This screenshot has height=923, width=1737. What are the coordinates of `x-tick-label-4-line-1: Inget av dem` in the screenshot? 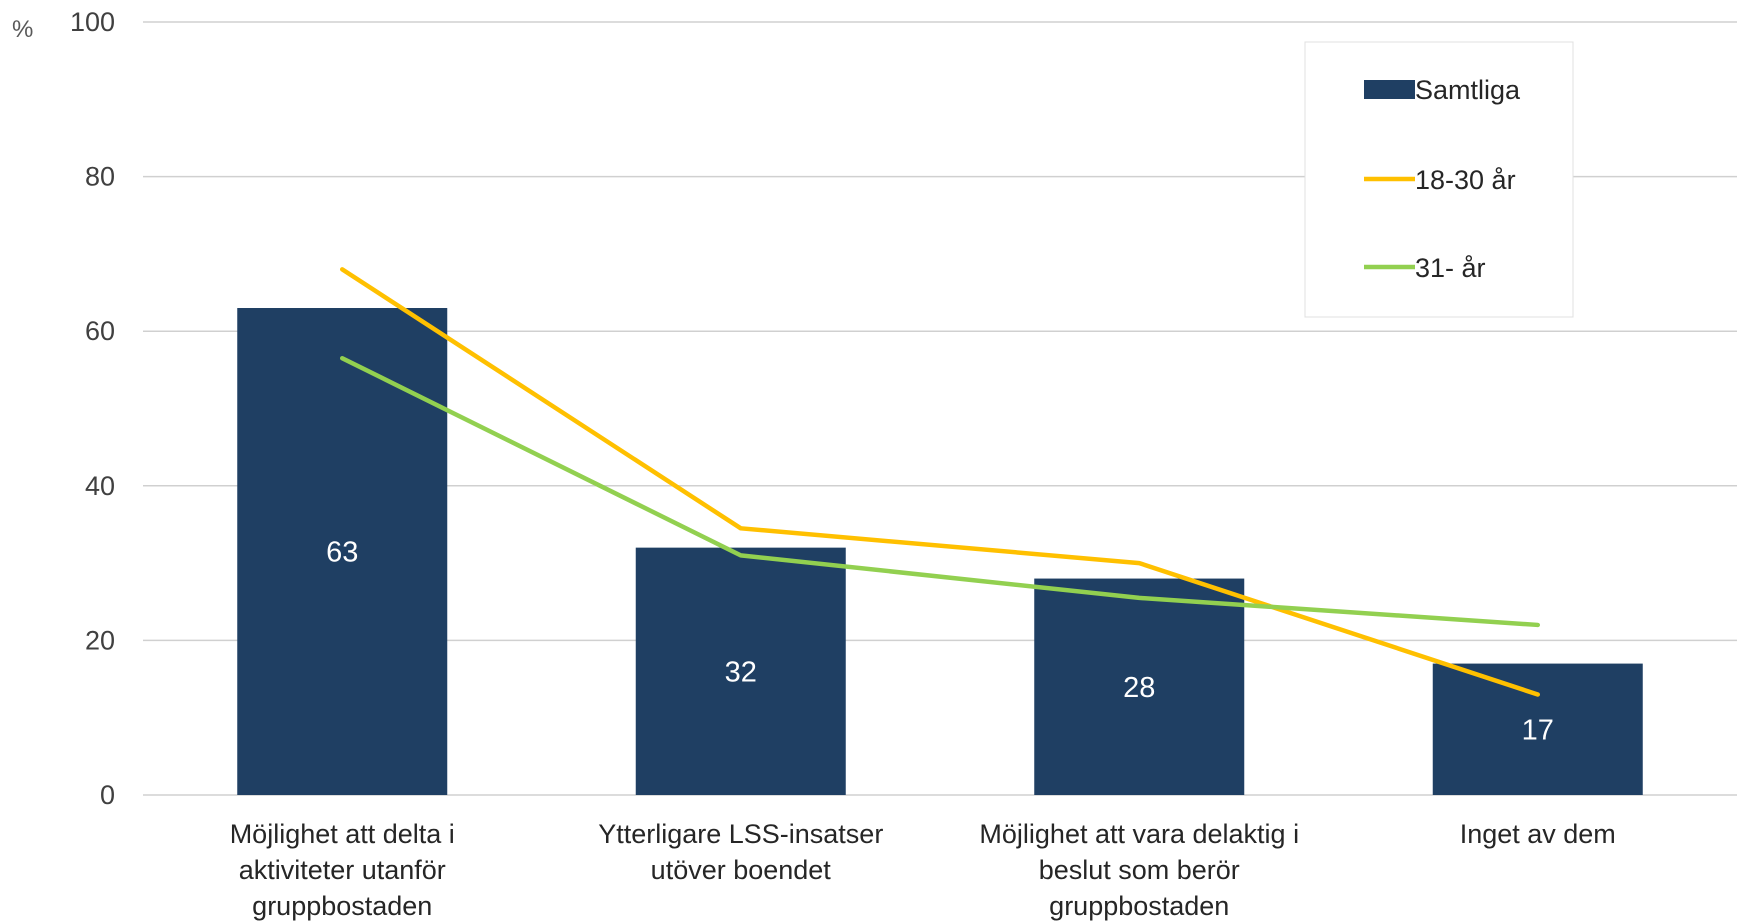 It's located at (1538, 834).